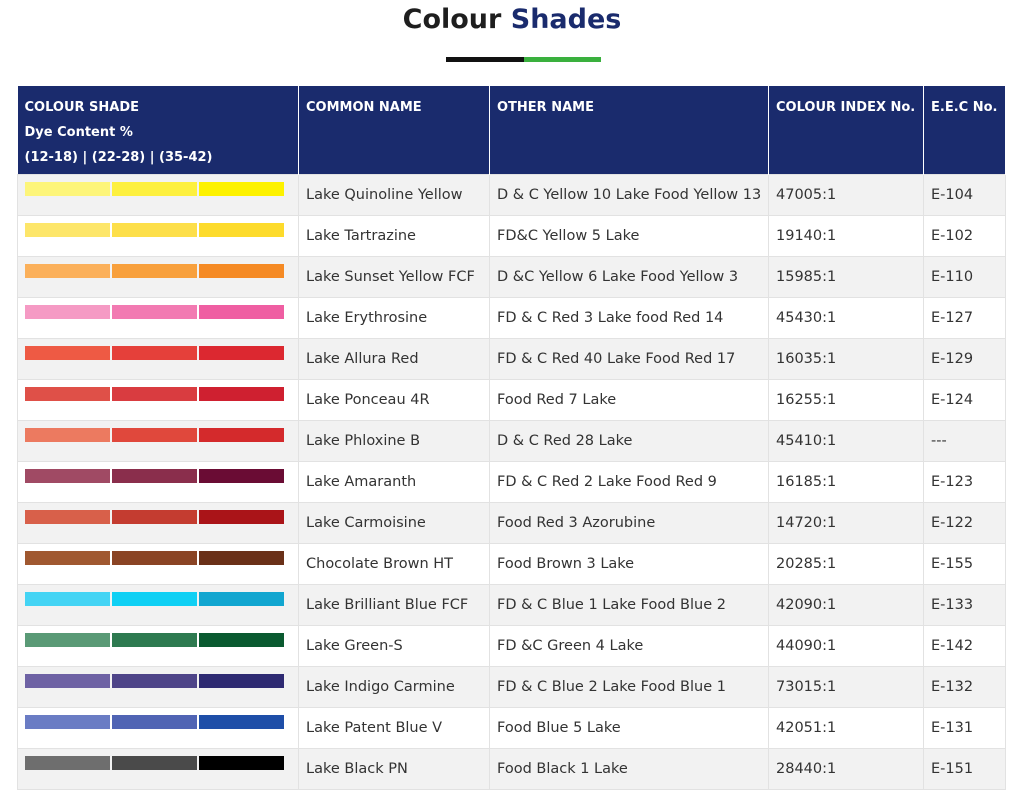 This screenshot has width=1024, height=800. What do you see at coordinates (394, 441) in the screenshot?
I see `common-name: Lake Phloxine B` at bounding box center [394, 441].